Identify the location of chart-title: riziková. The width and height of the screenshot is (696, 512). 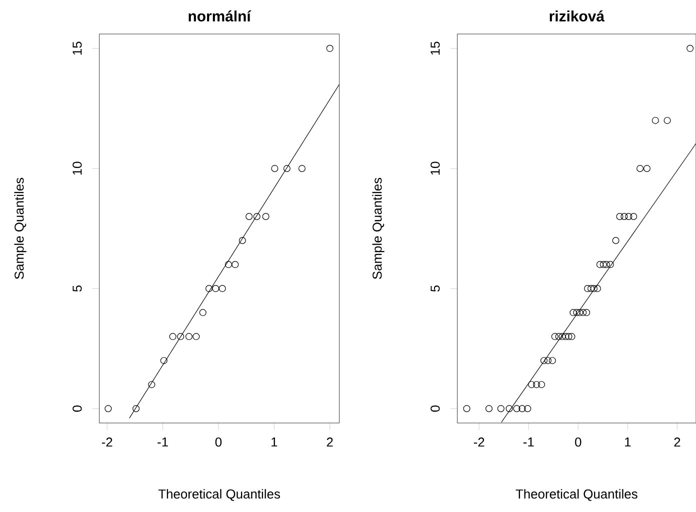
(577, 16).